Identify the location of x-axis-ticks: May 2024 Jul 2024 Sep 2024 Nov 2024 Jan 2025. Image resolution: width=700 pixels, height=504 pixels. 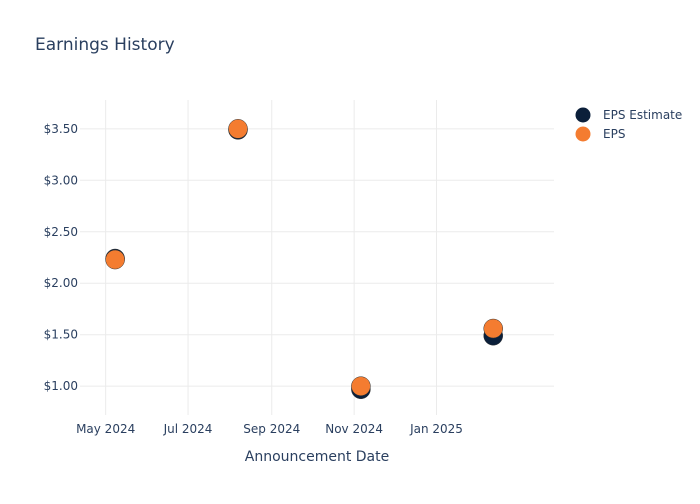
(269, 429).